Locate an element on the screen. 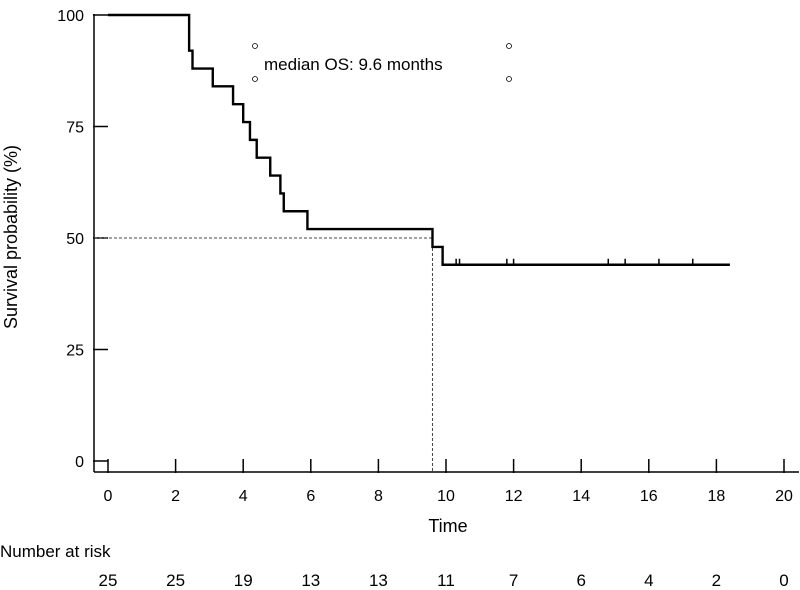  x-tick-label: 4 is located at coordinates (243, 496).